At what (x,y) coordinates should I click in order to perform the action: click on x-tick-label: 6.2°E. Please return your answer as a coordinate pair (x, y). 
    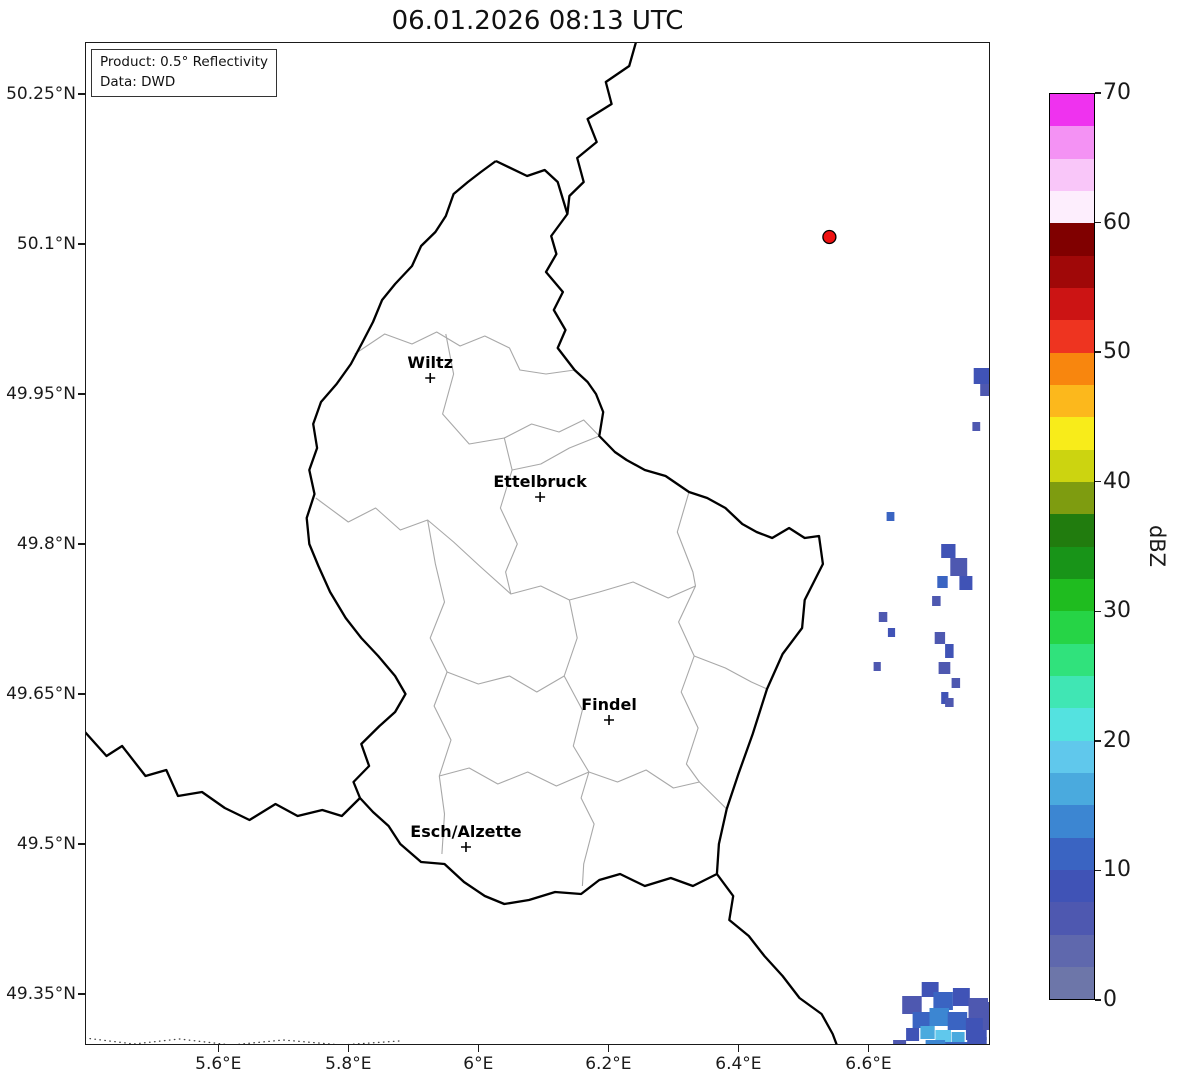
    Looking at the image, I should click on (608, 1064).